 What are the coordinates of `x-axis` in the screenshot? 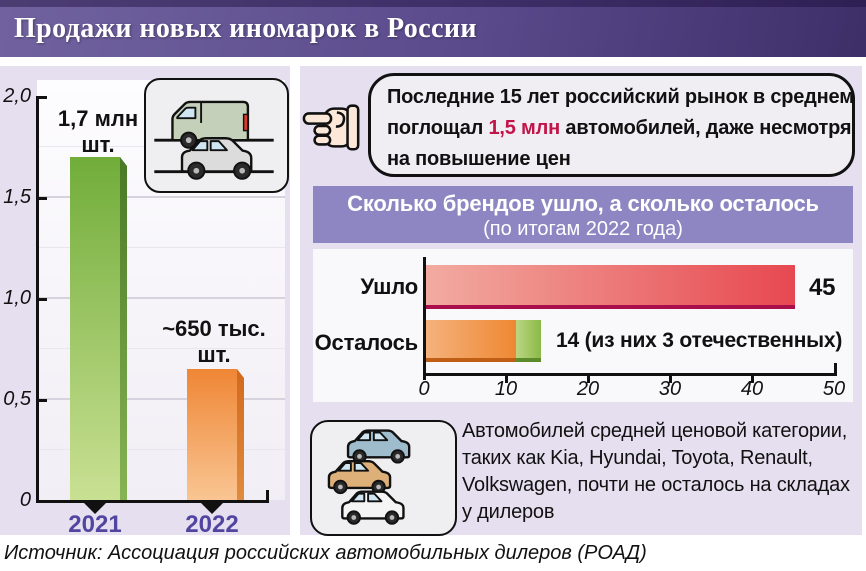 It's located at (152, 501).